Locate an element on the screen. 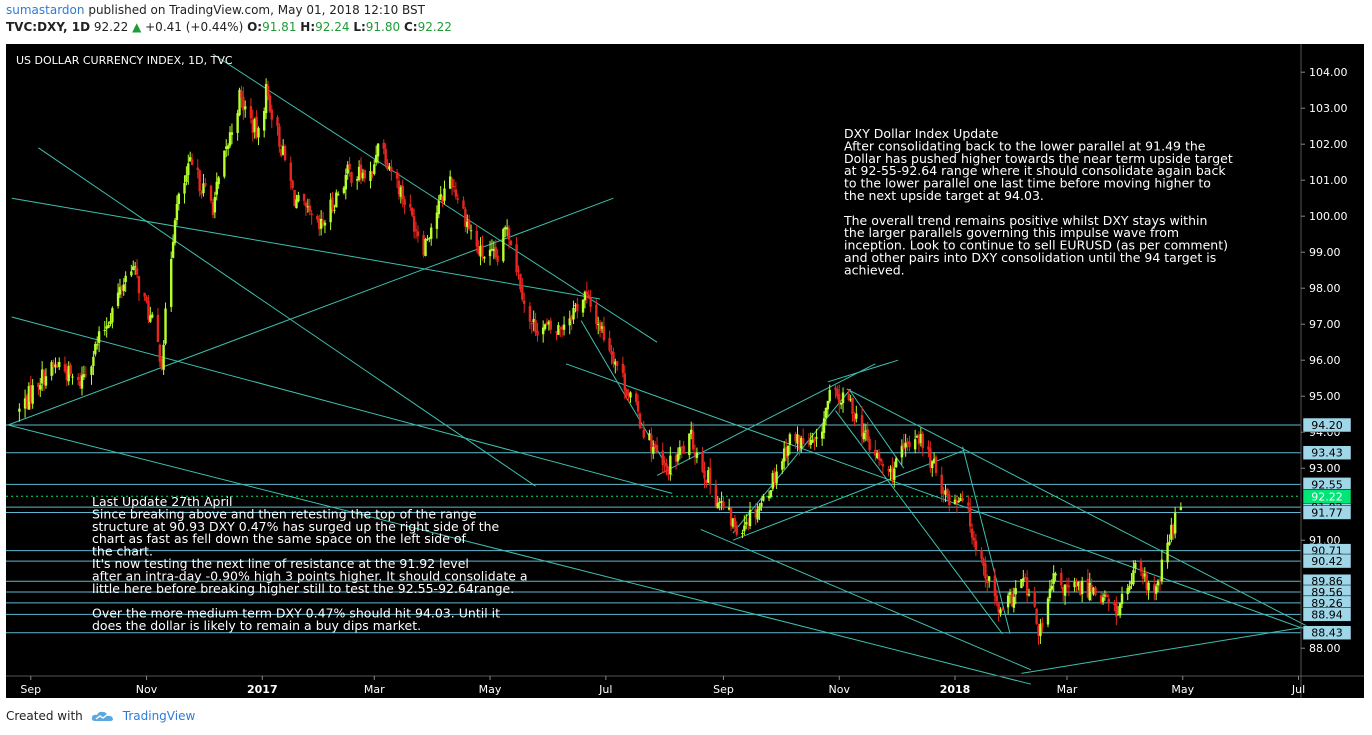 The width and height of the screenshot is (1372, 735). price-label-text: 90.42 is located at coordinates (1327, 561).